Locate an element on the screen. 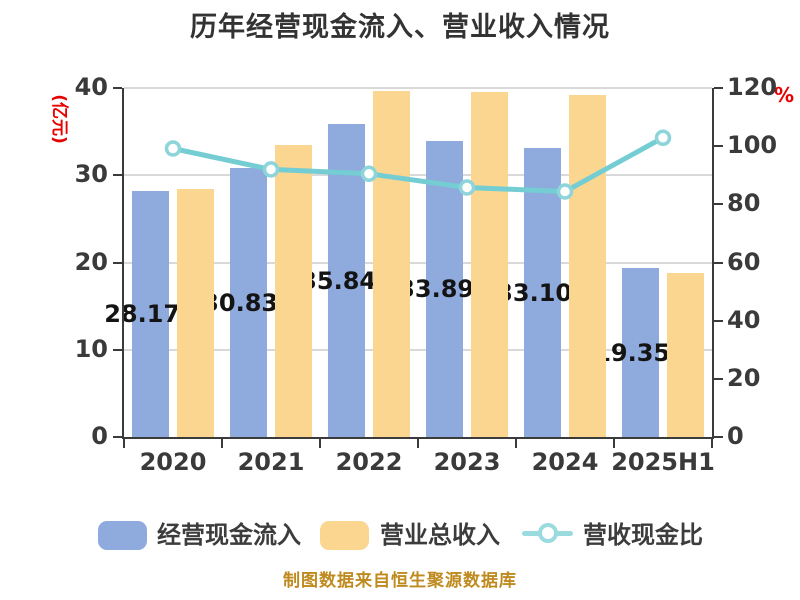  legend-label-ratio: 营收现金比 is located at coordinates (643, 535).